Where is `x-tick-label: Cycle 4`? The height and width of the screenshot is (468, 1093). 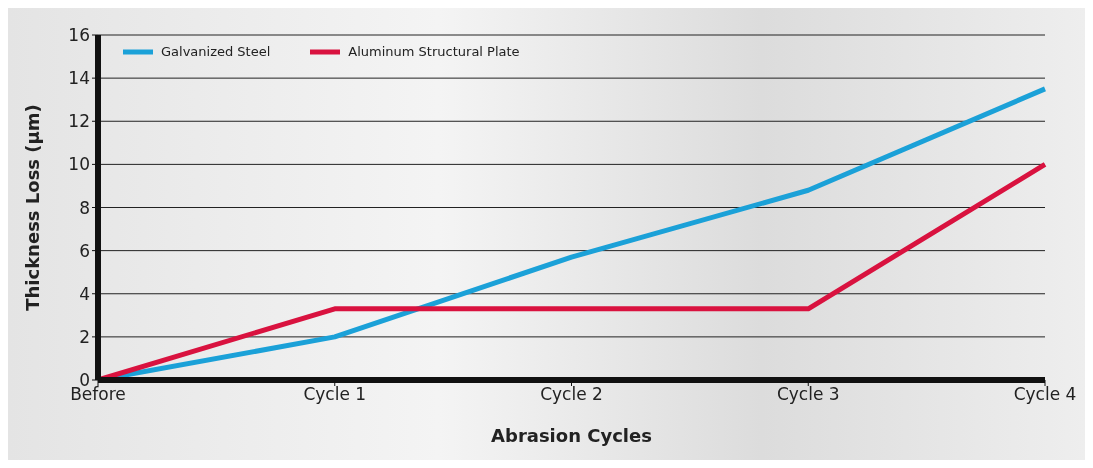
x-tick-label: Cycle 4 is located at coordinates (1045, 394).